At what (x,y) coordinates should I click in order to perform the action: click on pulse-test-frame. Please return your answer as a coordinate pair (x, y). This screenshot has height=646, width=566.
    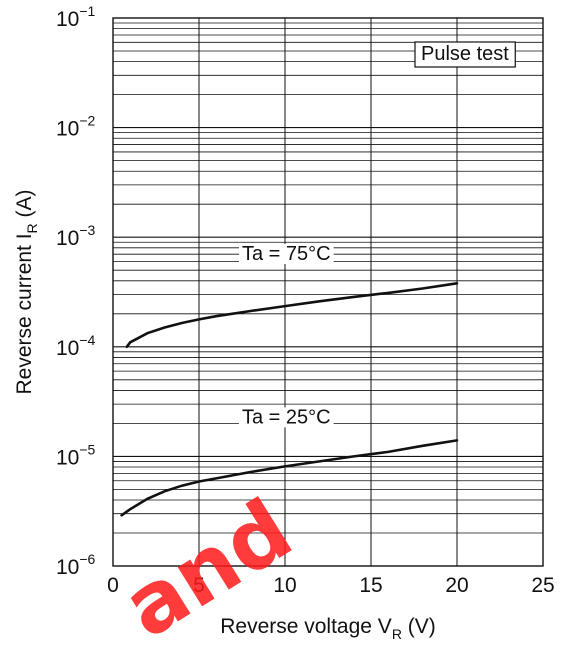
    Looking at the image, I should click on (465, 54).